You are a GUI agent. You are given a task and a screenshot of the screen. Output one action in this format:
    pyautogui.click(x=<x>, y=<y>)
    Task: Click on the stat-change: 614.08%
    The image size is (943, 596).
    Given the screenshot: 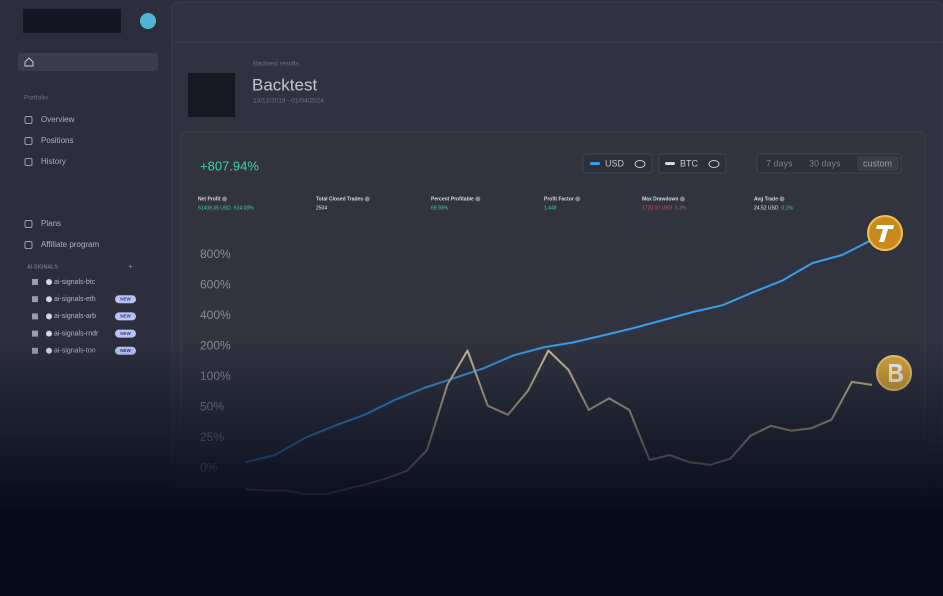 What is the action you would take?
    pyautogui.click(x=244, y=208)
    